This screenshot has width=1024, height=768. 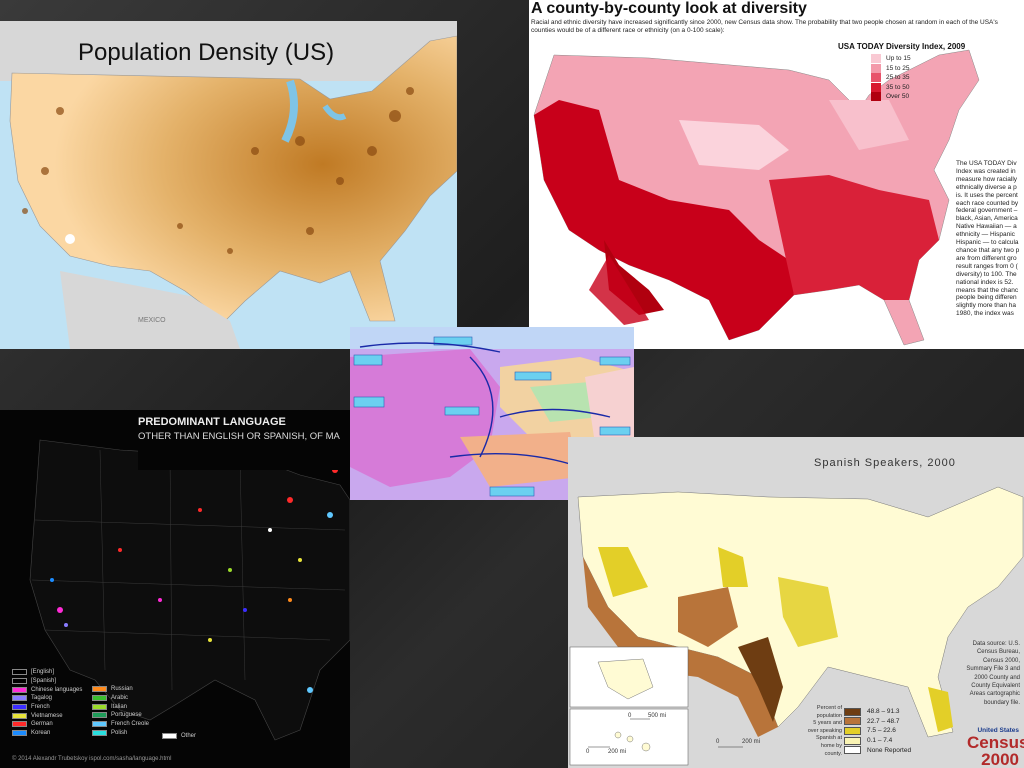 I want to click on diversity-legend-label: Over 50, so click(x=898, y=97).